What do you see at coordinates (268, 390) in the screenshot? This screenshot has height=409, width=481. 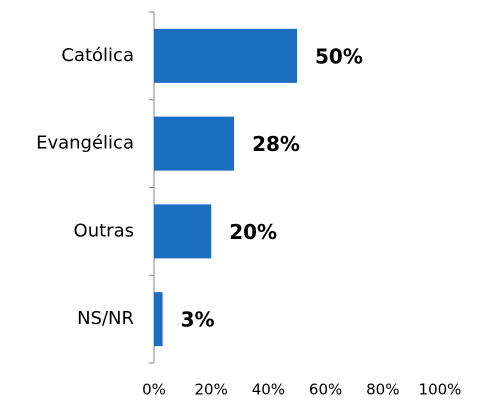 I see `x-tick-label: 40%` at bounding box center [268, 390].